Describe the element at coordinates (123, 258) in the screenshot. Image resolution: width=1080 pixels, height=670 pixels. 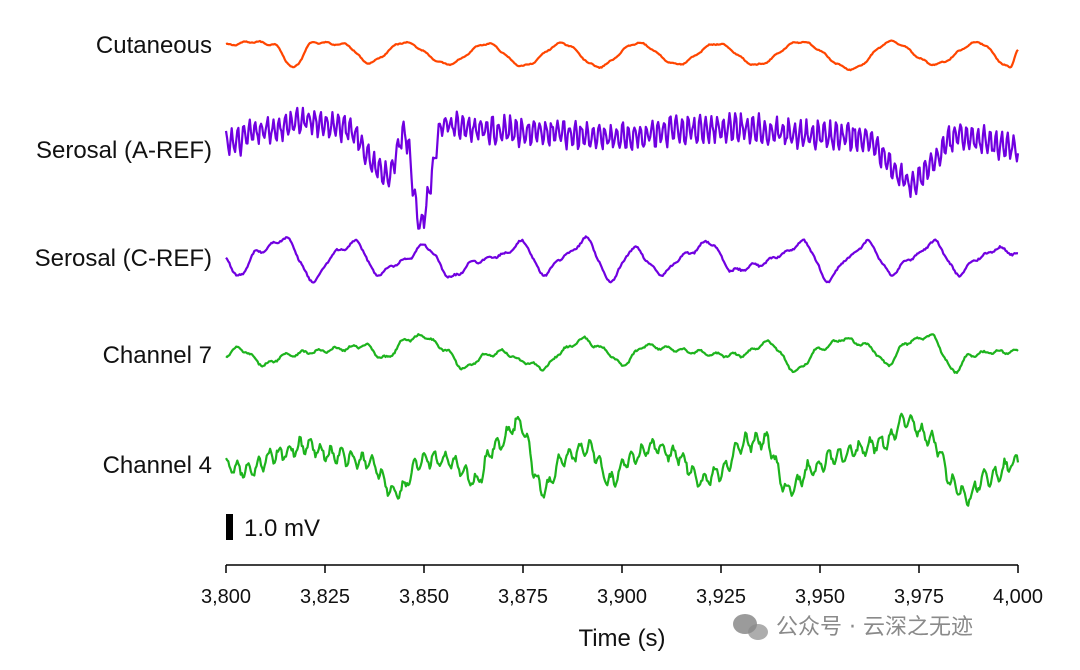
I see `trace-label: Serosal (C-REF)` at that location.